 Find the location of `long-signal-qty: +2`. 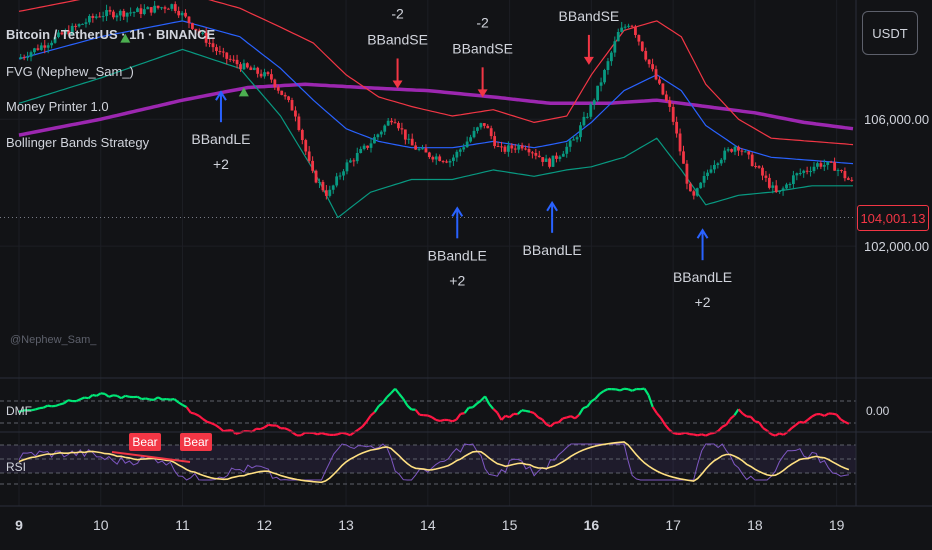

long-signal-qty: +2 is located at coordinates (221, 164).